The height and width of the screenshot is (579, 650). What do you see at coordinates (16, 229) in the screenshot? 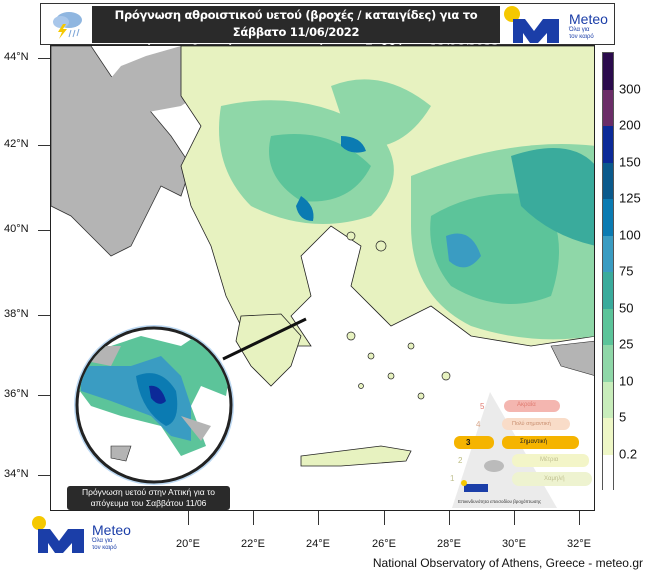
I see `lat-tick-40: 40°N` at bounding box center [16, 229].